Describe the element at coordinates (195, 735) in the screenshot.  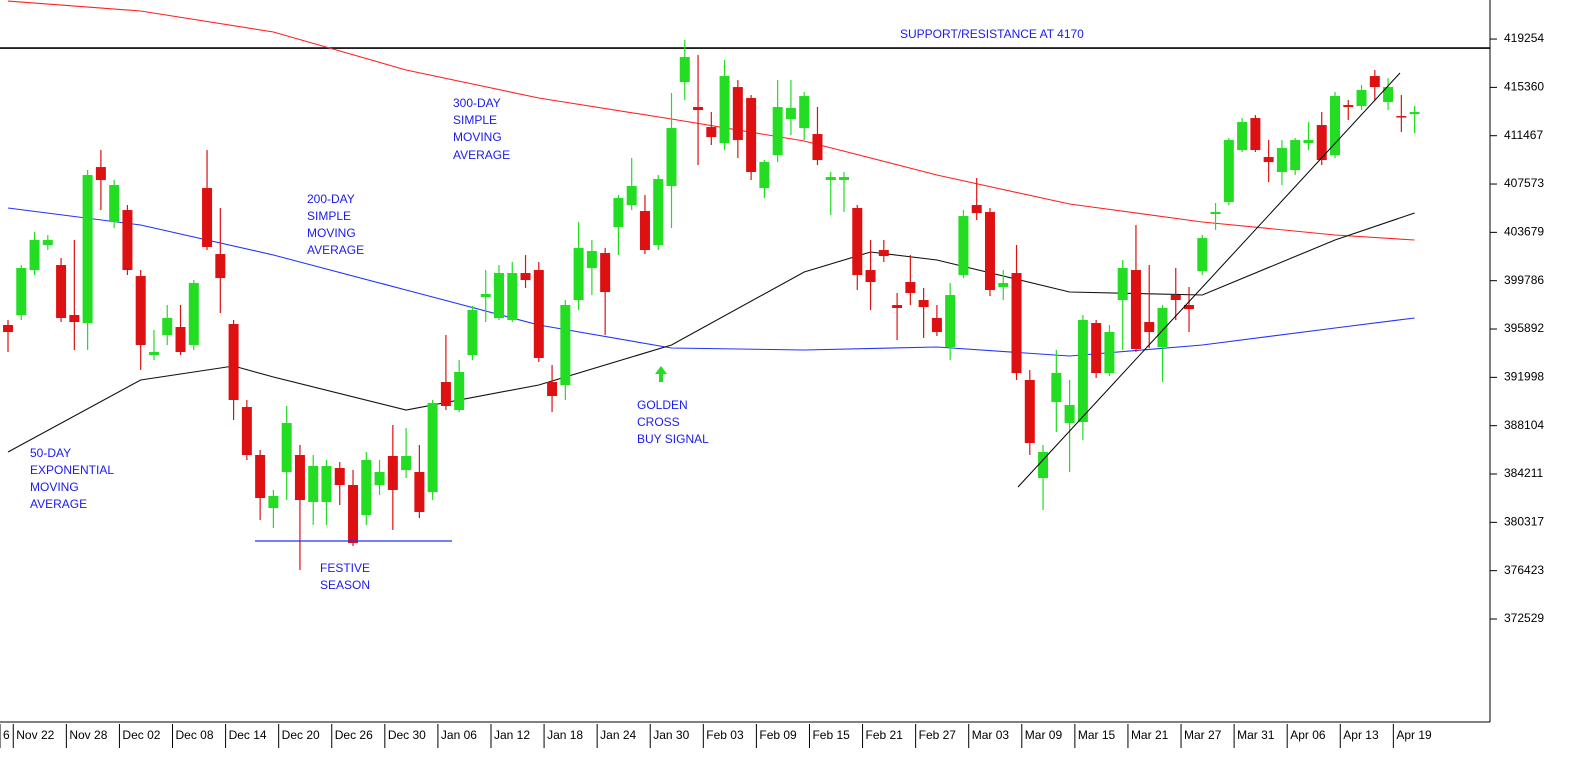
I see `x-tick-label: Dec 08` at that location.